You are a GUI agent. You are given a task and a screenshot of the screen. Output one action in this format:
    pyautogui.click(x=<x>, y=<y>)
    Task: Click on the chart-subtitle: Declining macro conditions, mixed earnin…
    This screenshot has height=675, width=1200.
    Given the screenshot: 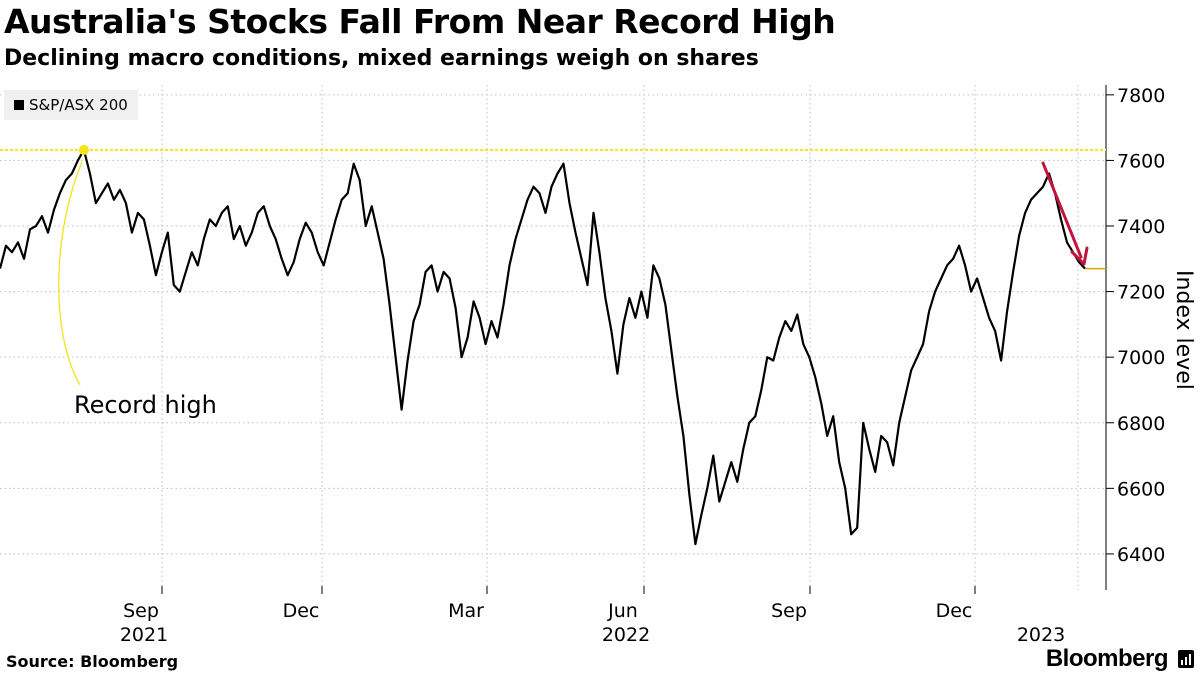 What is the action you would take?
    pyautogui.click(x=381, y=58)
    